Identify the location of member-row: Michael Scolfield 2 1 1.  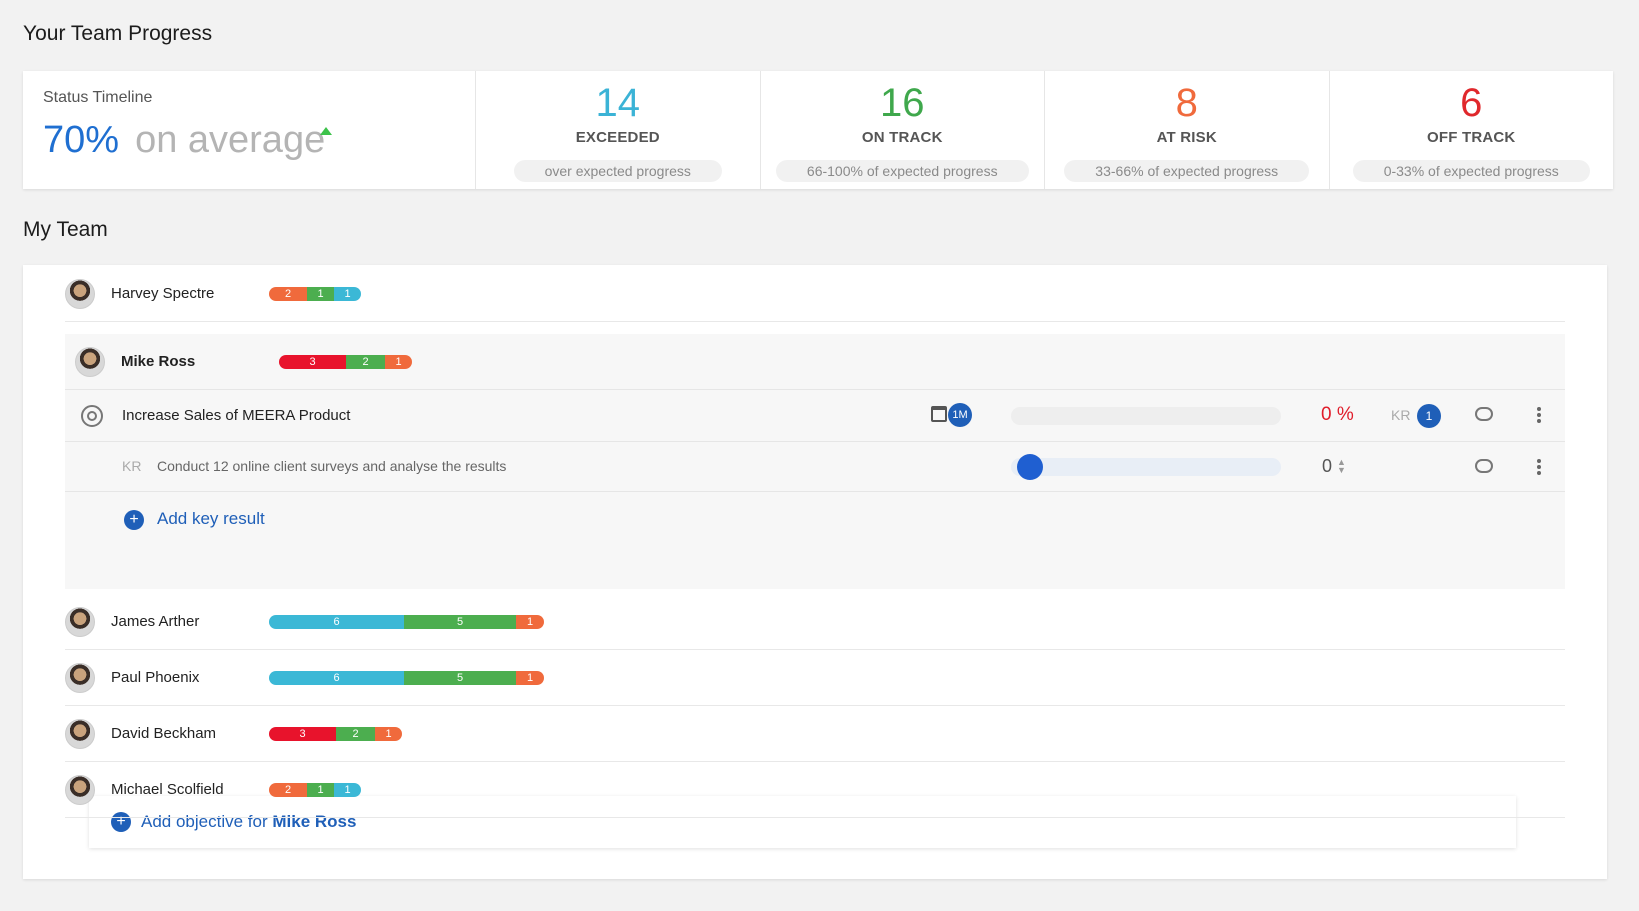
(815, 790).